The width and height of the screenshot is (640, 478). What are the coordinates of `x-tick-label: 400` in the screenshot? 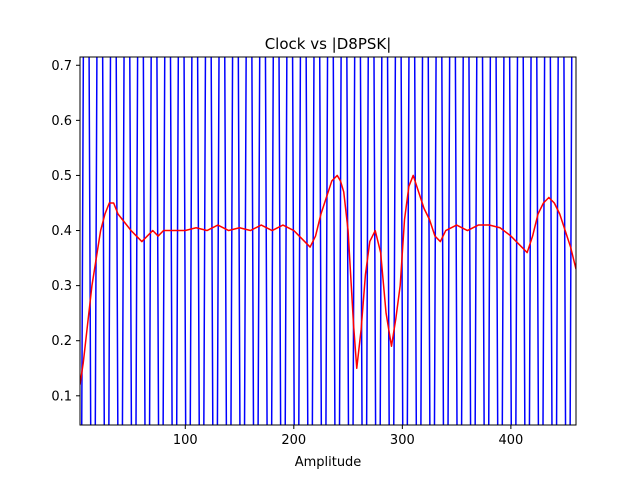 It's located at (510, 440).